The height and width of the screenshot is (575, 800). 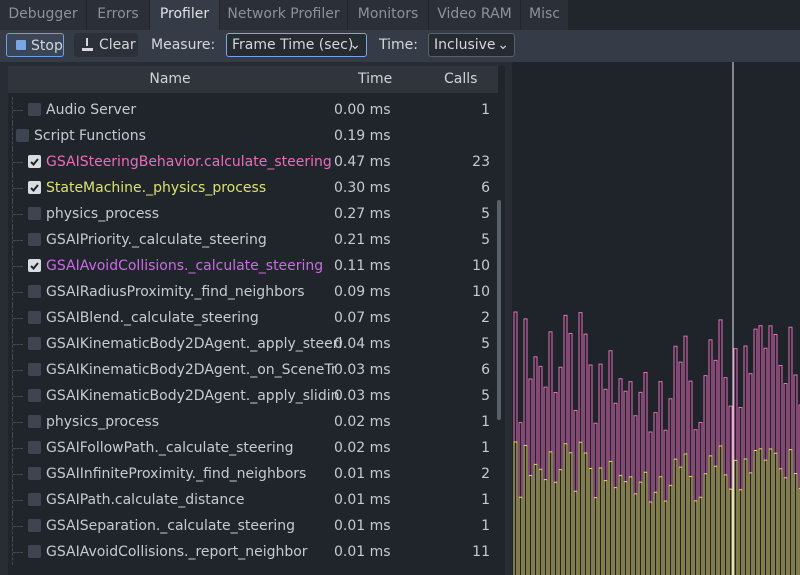 I want to click on tab: Errors, so click(x=118, y=15).